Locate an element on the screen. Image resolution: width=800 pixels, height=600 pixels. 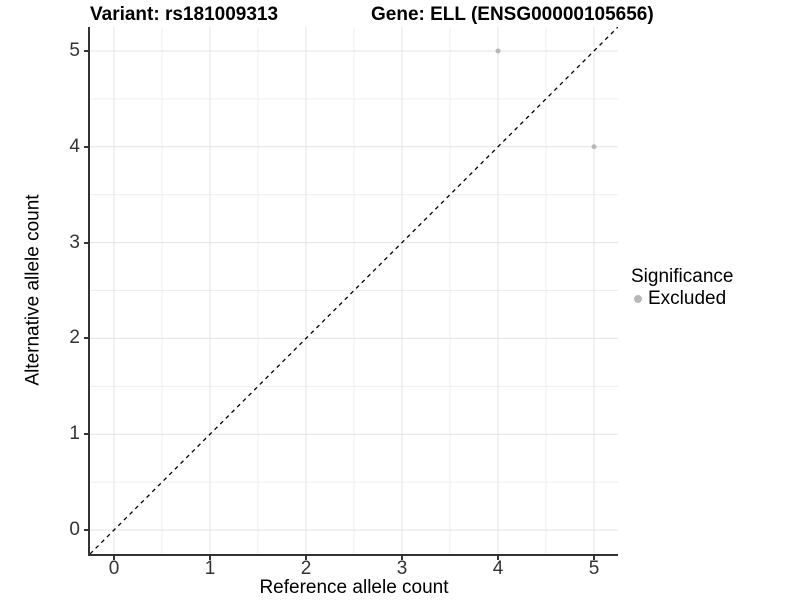
y-axis-title: Alternative allele count is located at coordinates (33, 290).